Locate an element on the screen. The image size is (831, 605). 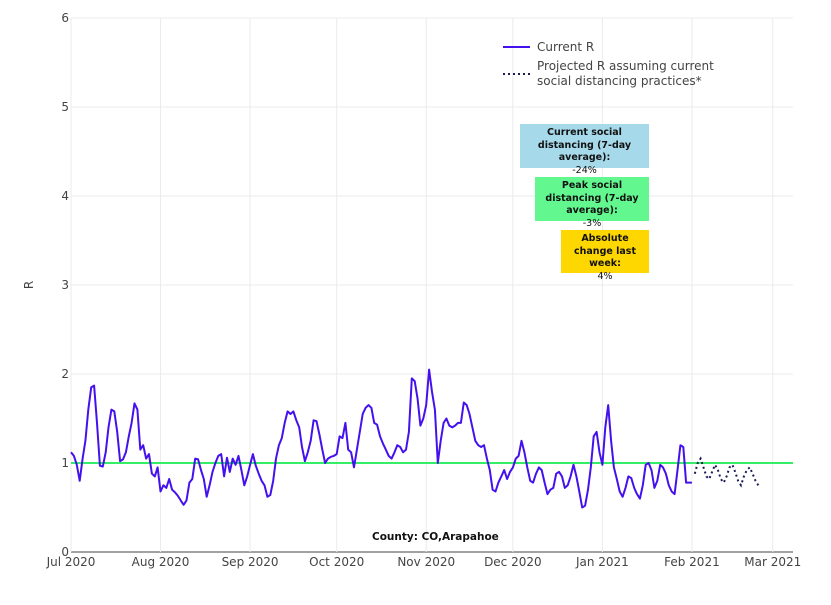
y-tick-label: 5 is located at coordinates (65, 107).